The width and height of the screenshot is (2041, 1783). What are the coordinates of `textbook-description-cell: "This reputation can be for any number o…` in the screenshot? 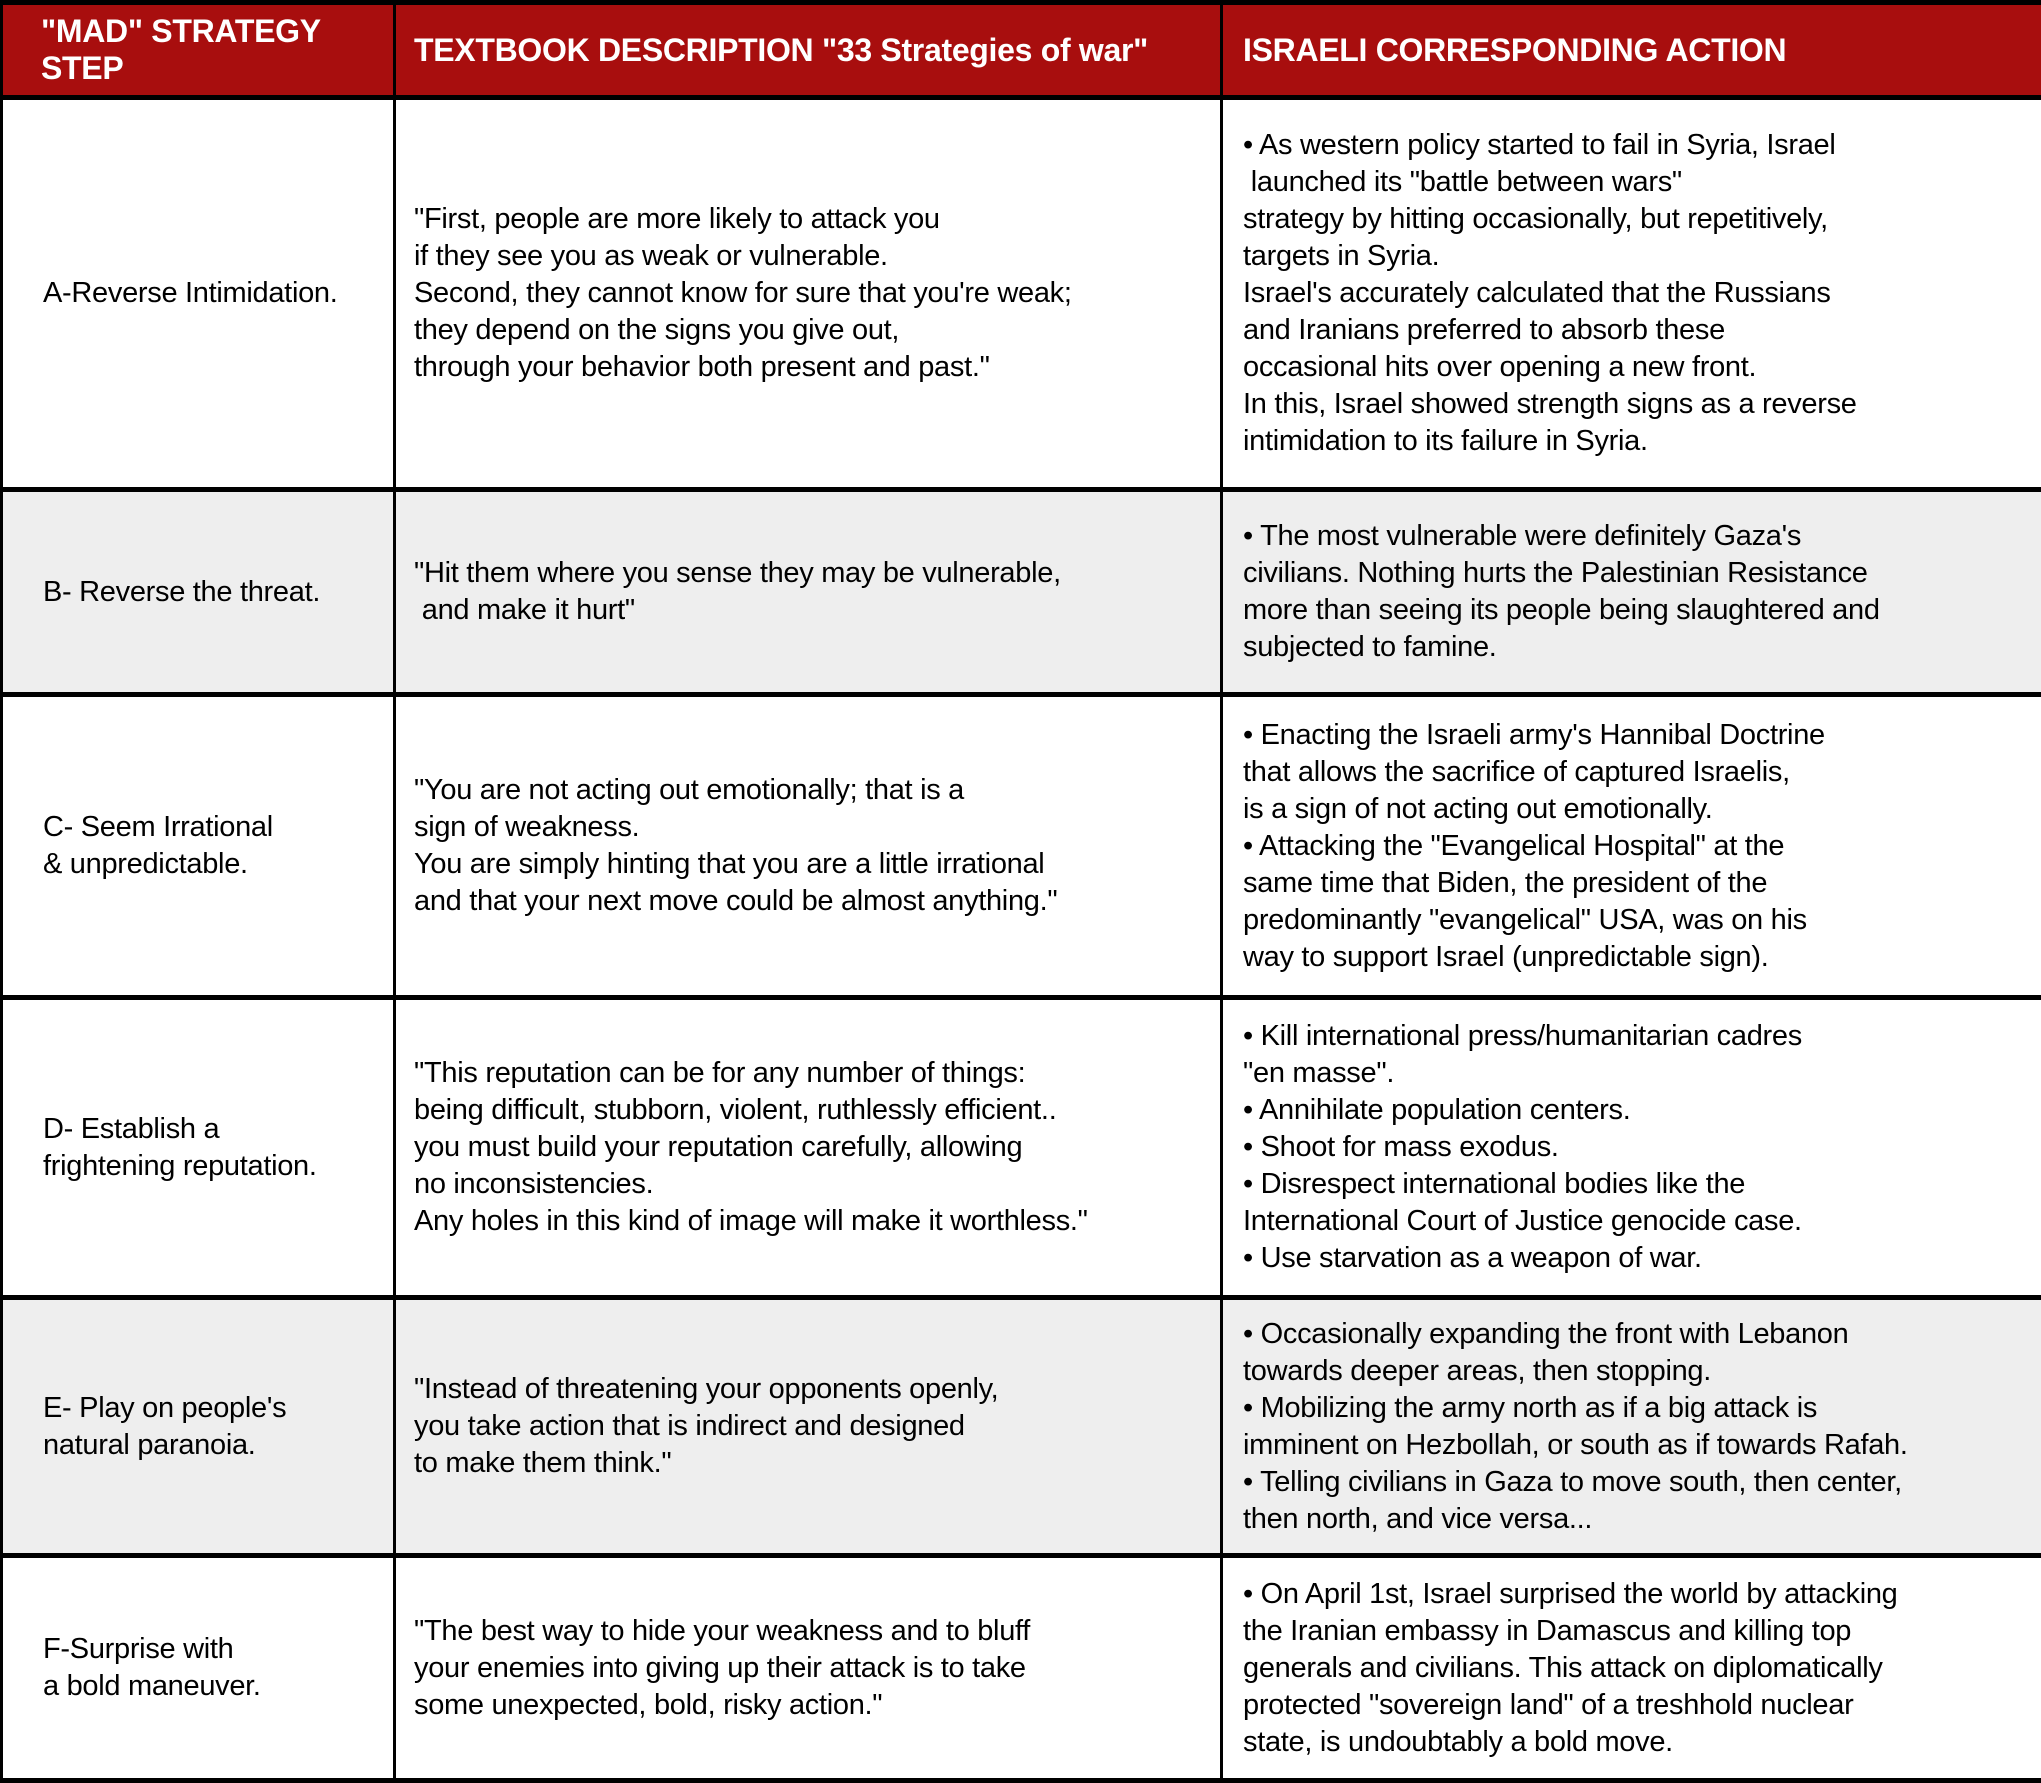 It's located at (808, 1148).